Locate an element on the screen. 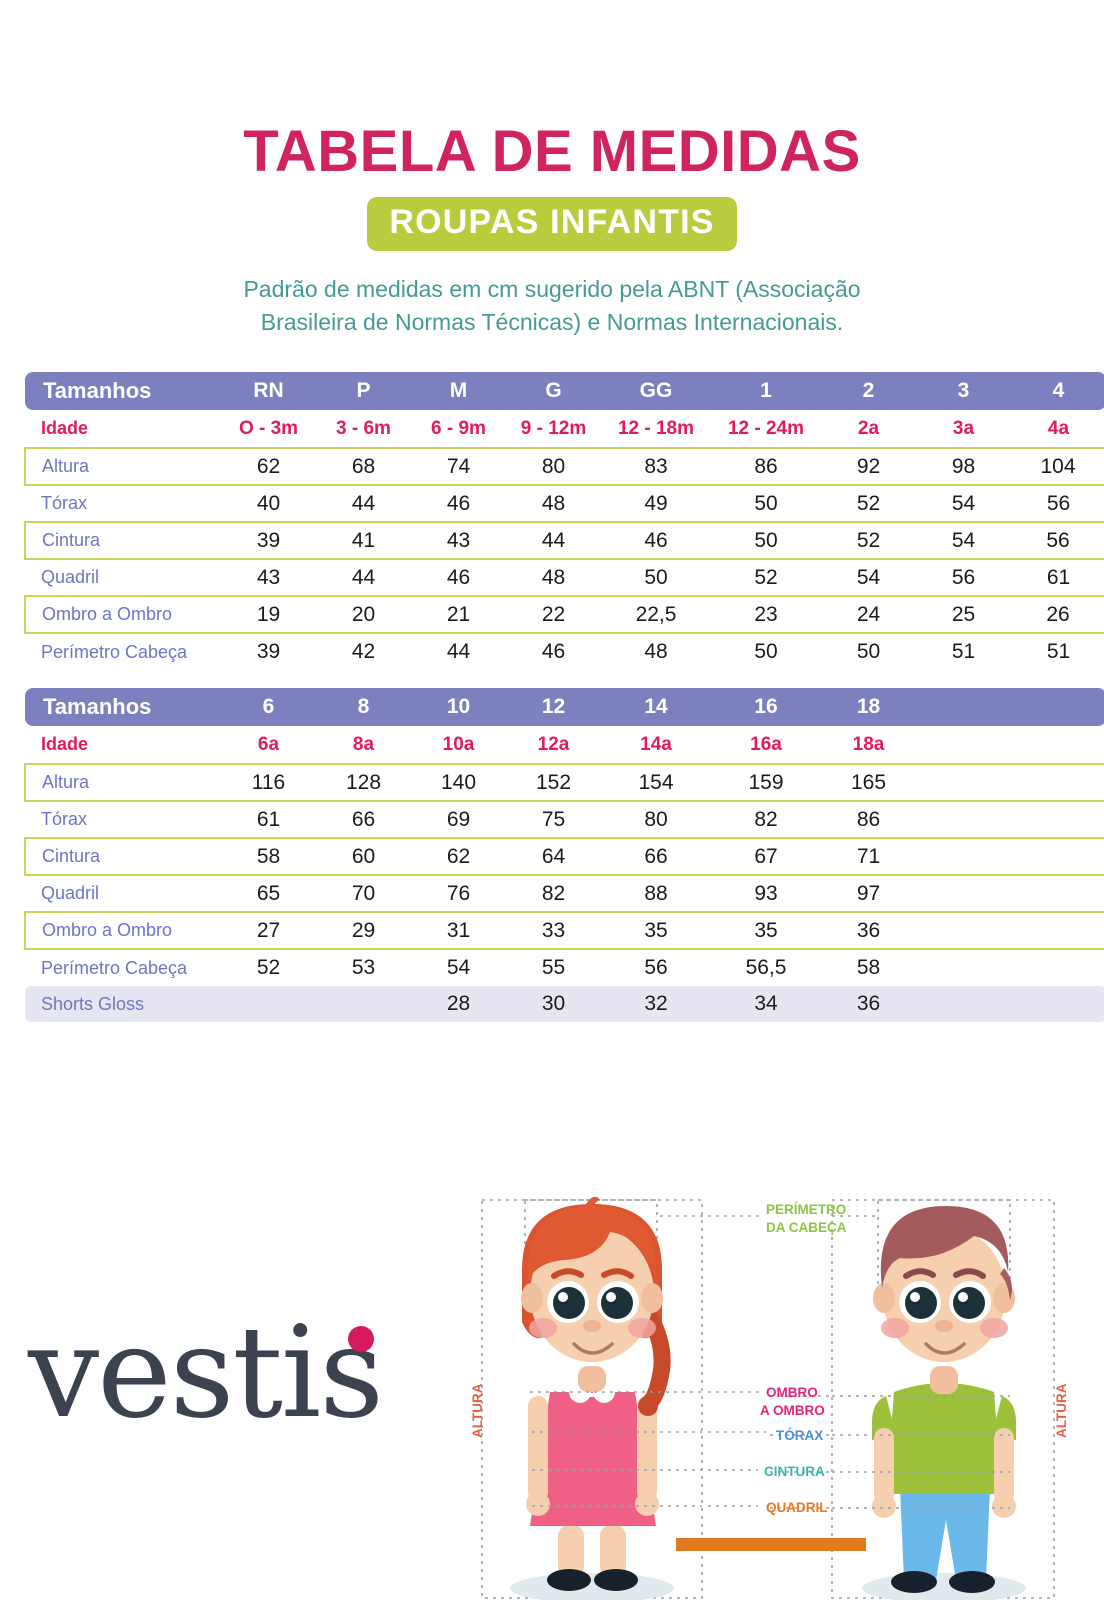 The height and width of the screenshot is (1600, 1104). table-row: Quadril 43 44 46 48 50 52 54 56 61 is located at coordinates (564, 577).